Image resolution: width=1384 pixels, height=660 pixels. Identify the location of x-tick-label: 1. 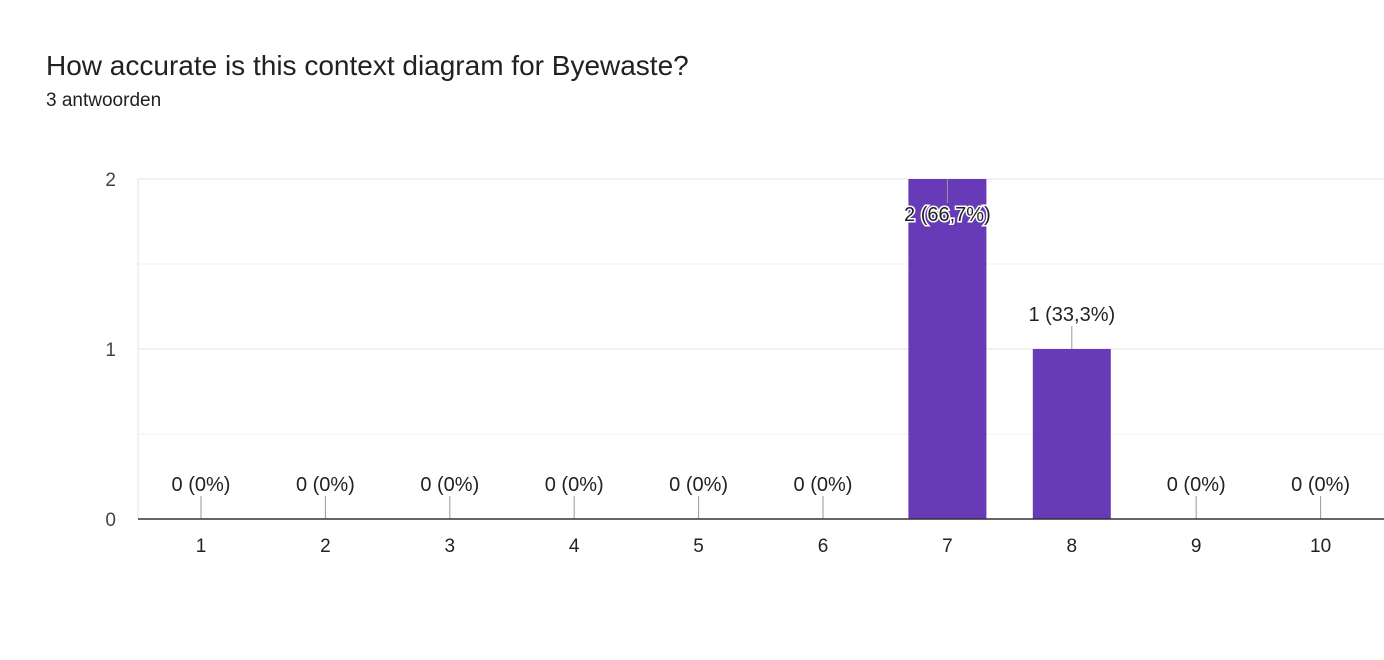
(201, 546).